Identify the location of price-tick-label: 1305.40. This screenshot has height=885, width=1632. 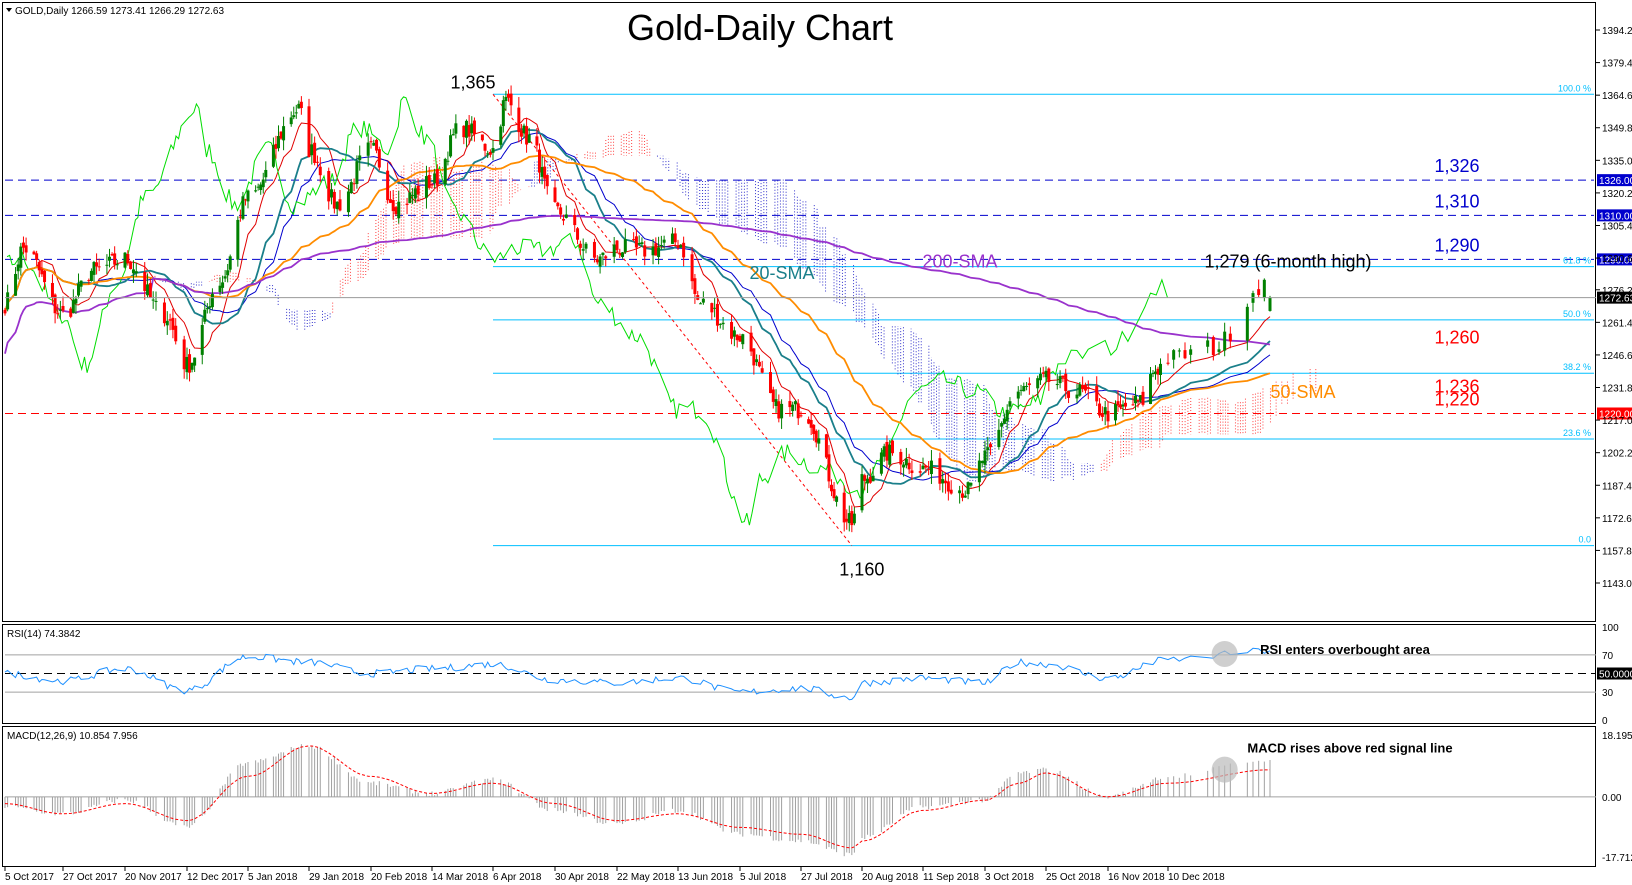
(1617, 226).